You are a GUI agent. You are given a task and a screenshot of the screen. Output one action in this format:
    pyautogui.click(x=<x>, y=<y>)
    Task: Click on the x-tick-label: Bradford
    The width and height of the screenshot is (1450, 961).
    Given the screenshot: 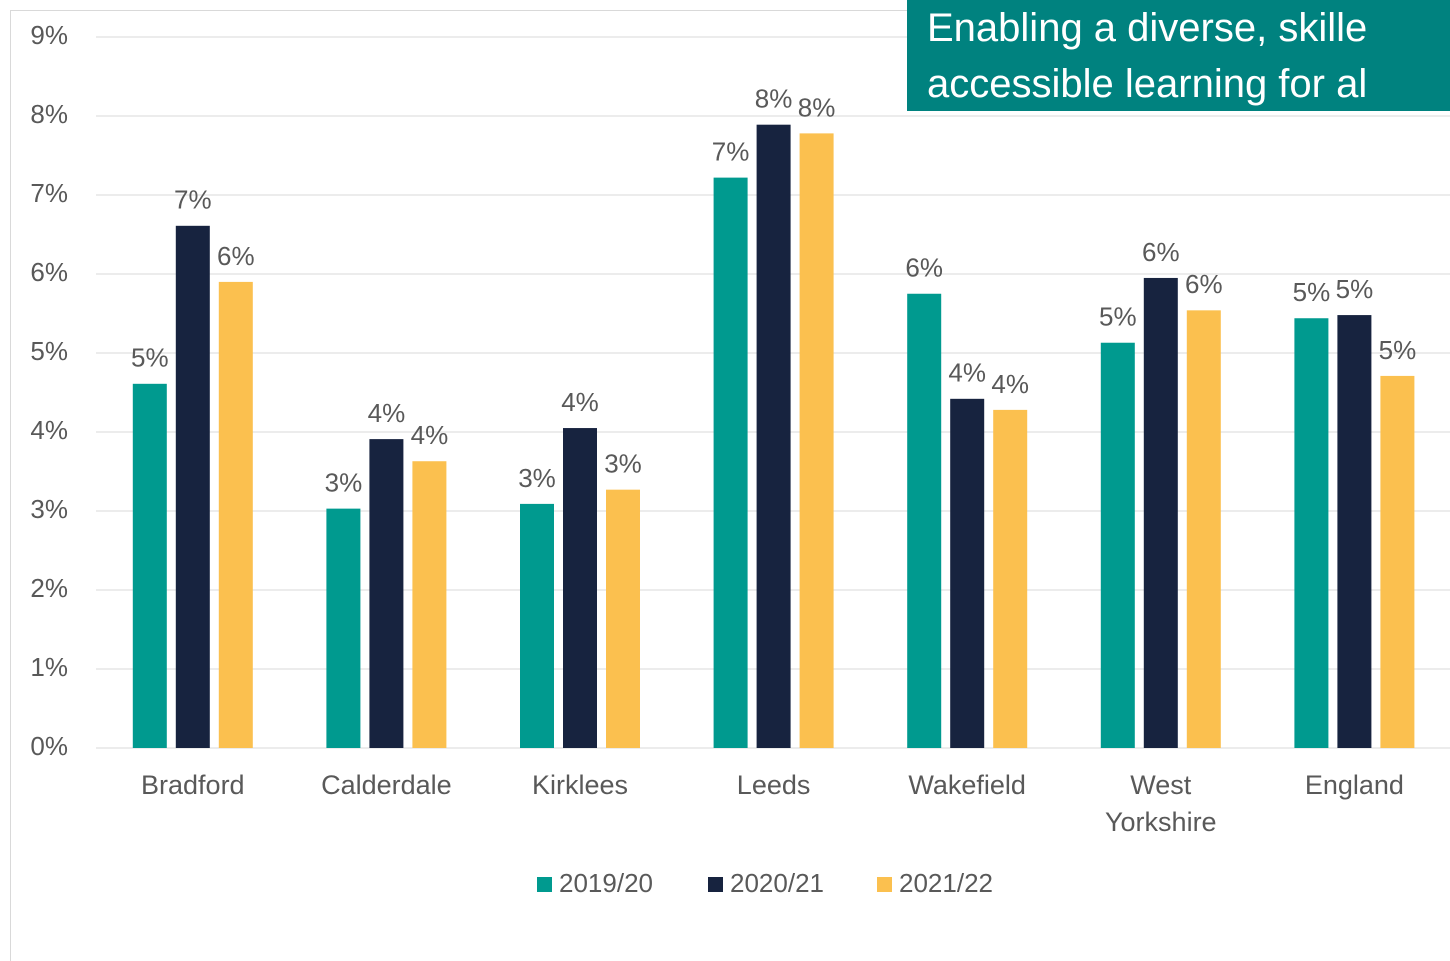 What is the action you would take?
    pyautogui.click(x=193, y=785)
    